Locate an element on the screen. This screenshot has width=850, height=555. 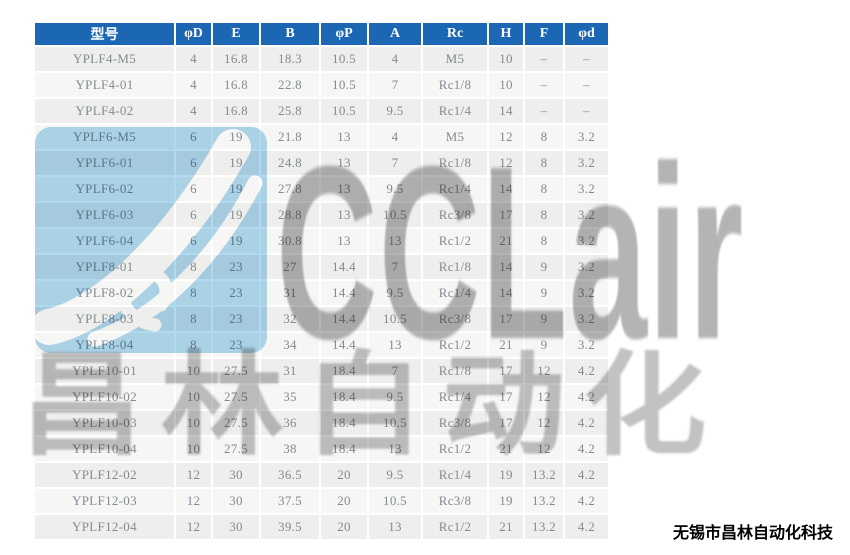
table-row: YPLF8-04 8 23 34 14.4 13 Rc1/2 21 9 3.2 is located at coordinates (321, 345).